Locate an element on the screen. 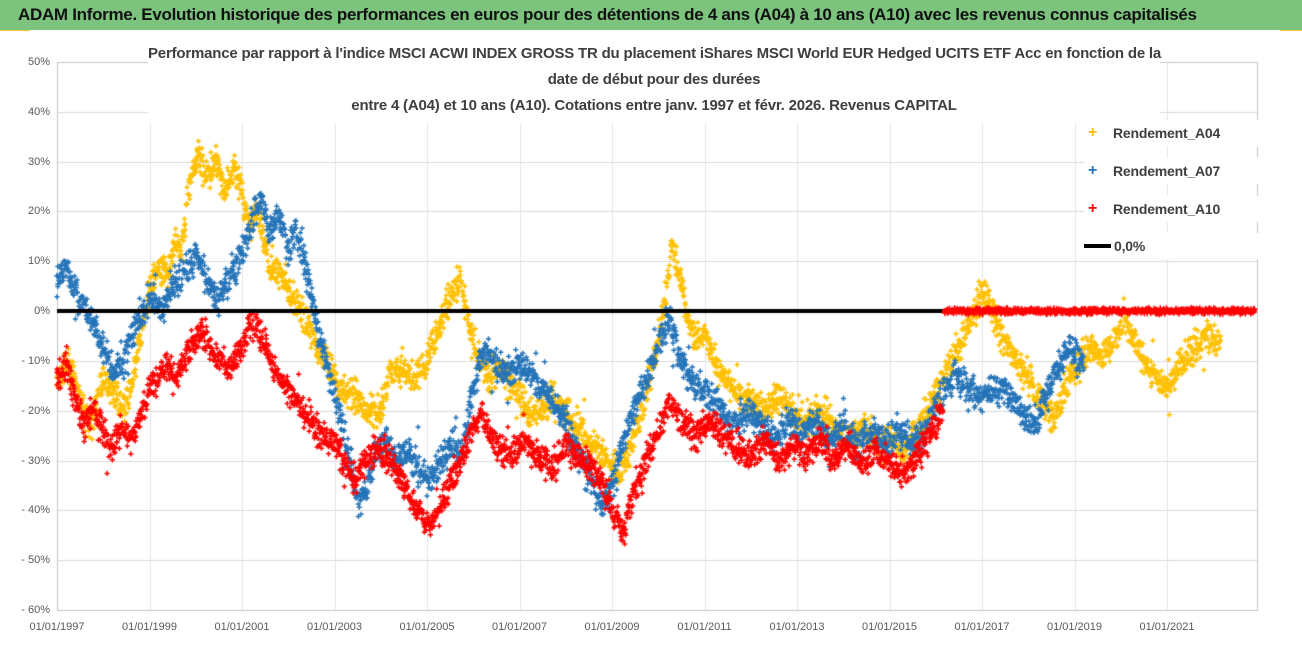 This screenshot has width=1302, height=647. legend-label: Rendement_A07 is located at coordinates (1167, 171).